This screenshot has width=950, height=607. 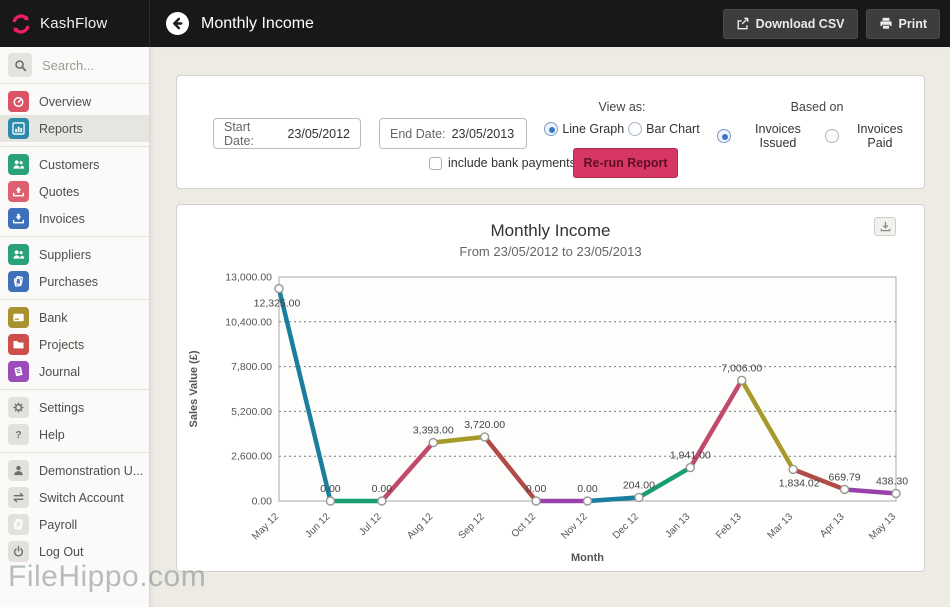 What do you see at coordinates (257, 23) in the screenshot?
I see `page-title: Monthly Income` at bounding box center [257, 23].